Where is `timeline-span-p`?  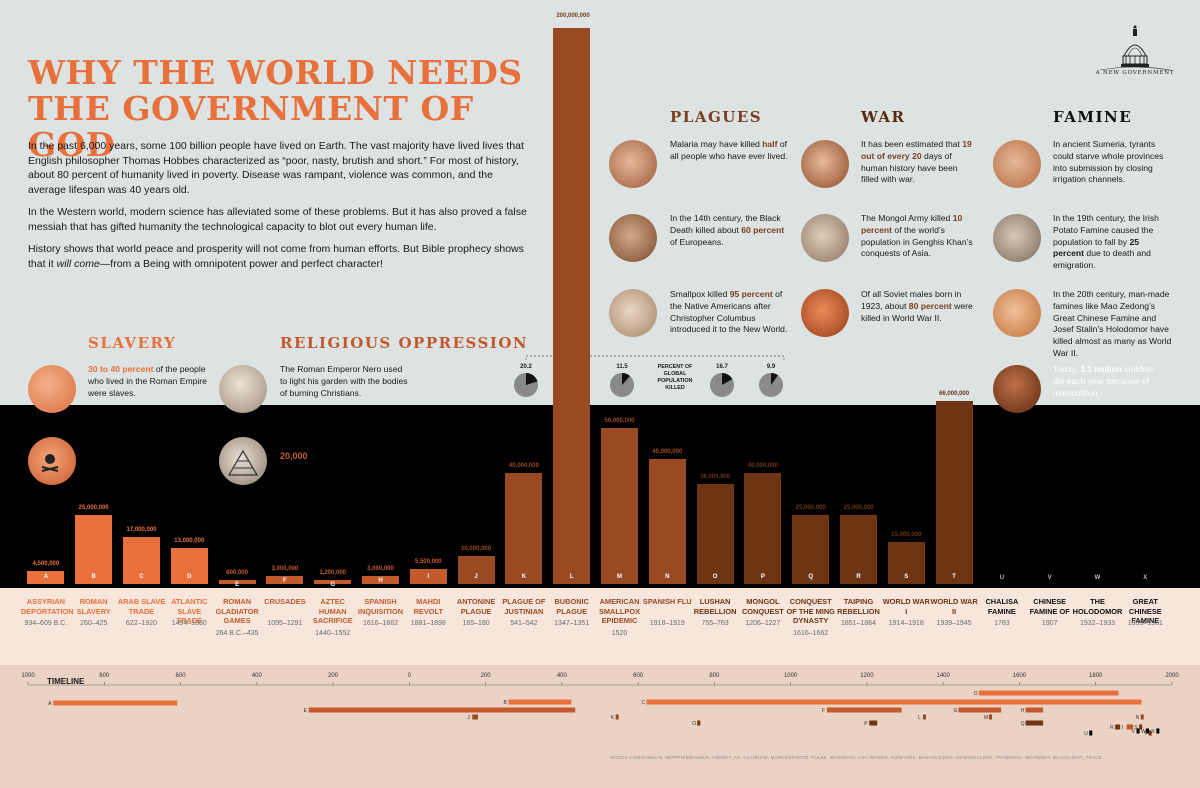
timeline-span-p is located at coordinates (873, 723).